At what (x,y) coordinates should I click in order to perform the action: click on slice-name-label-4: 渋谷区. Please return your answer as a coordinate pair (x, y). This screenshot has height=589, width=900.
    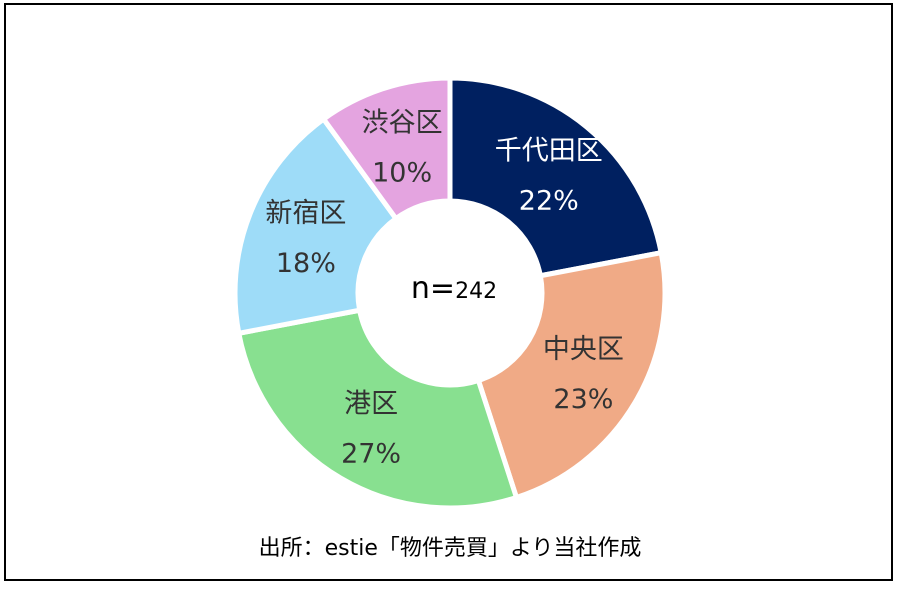
    Looking at the image, I should click on (402, 123).